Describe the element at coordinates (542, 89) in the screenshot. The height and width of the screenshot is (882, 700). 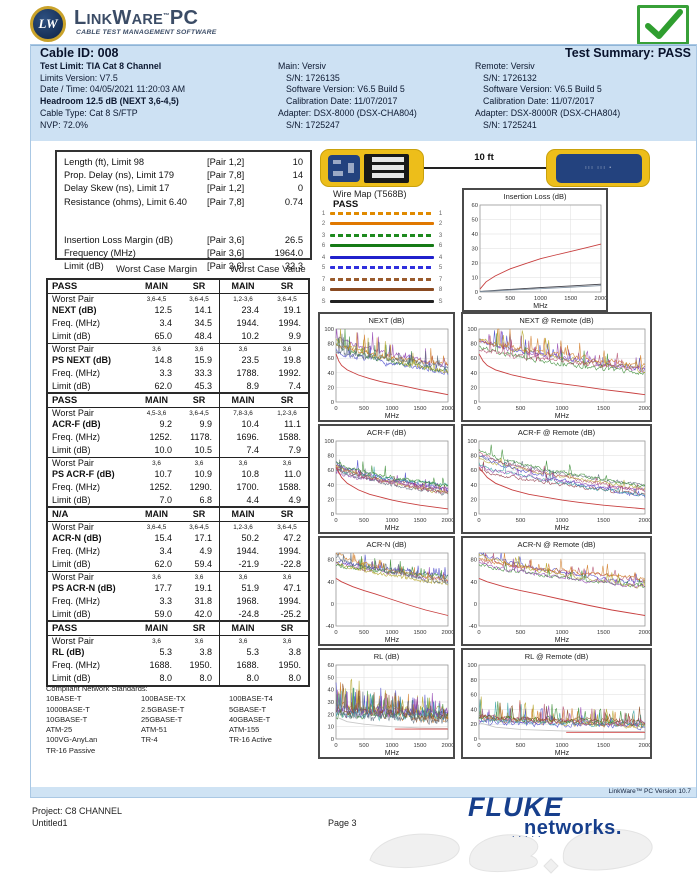
I see `remote-sw: Software Version: V6.5 Build 5` at that location.